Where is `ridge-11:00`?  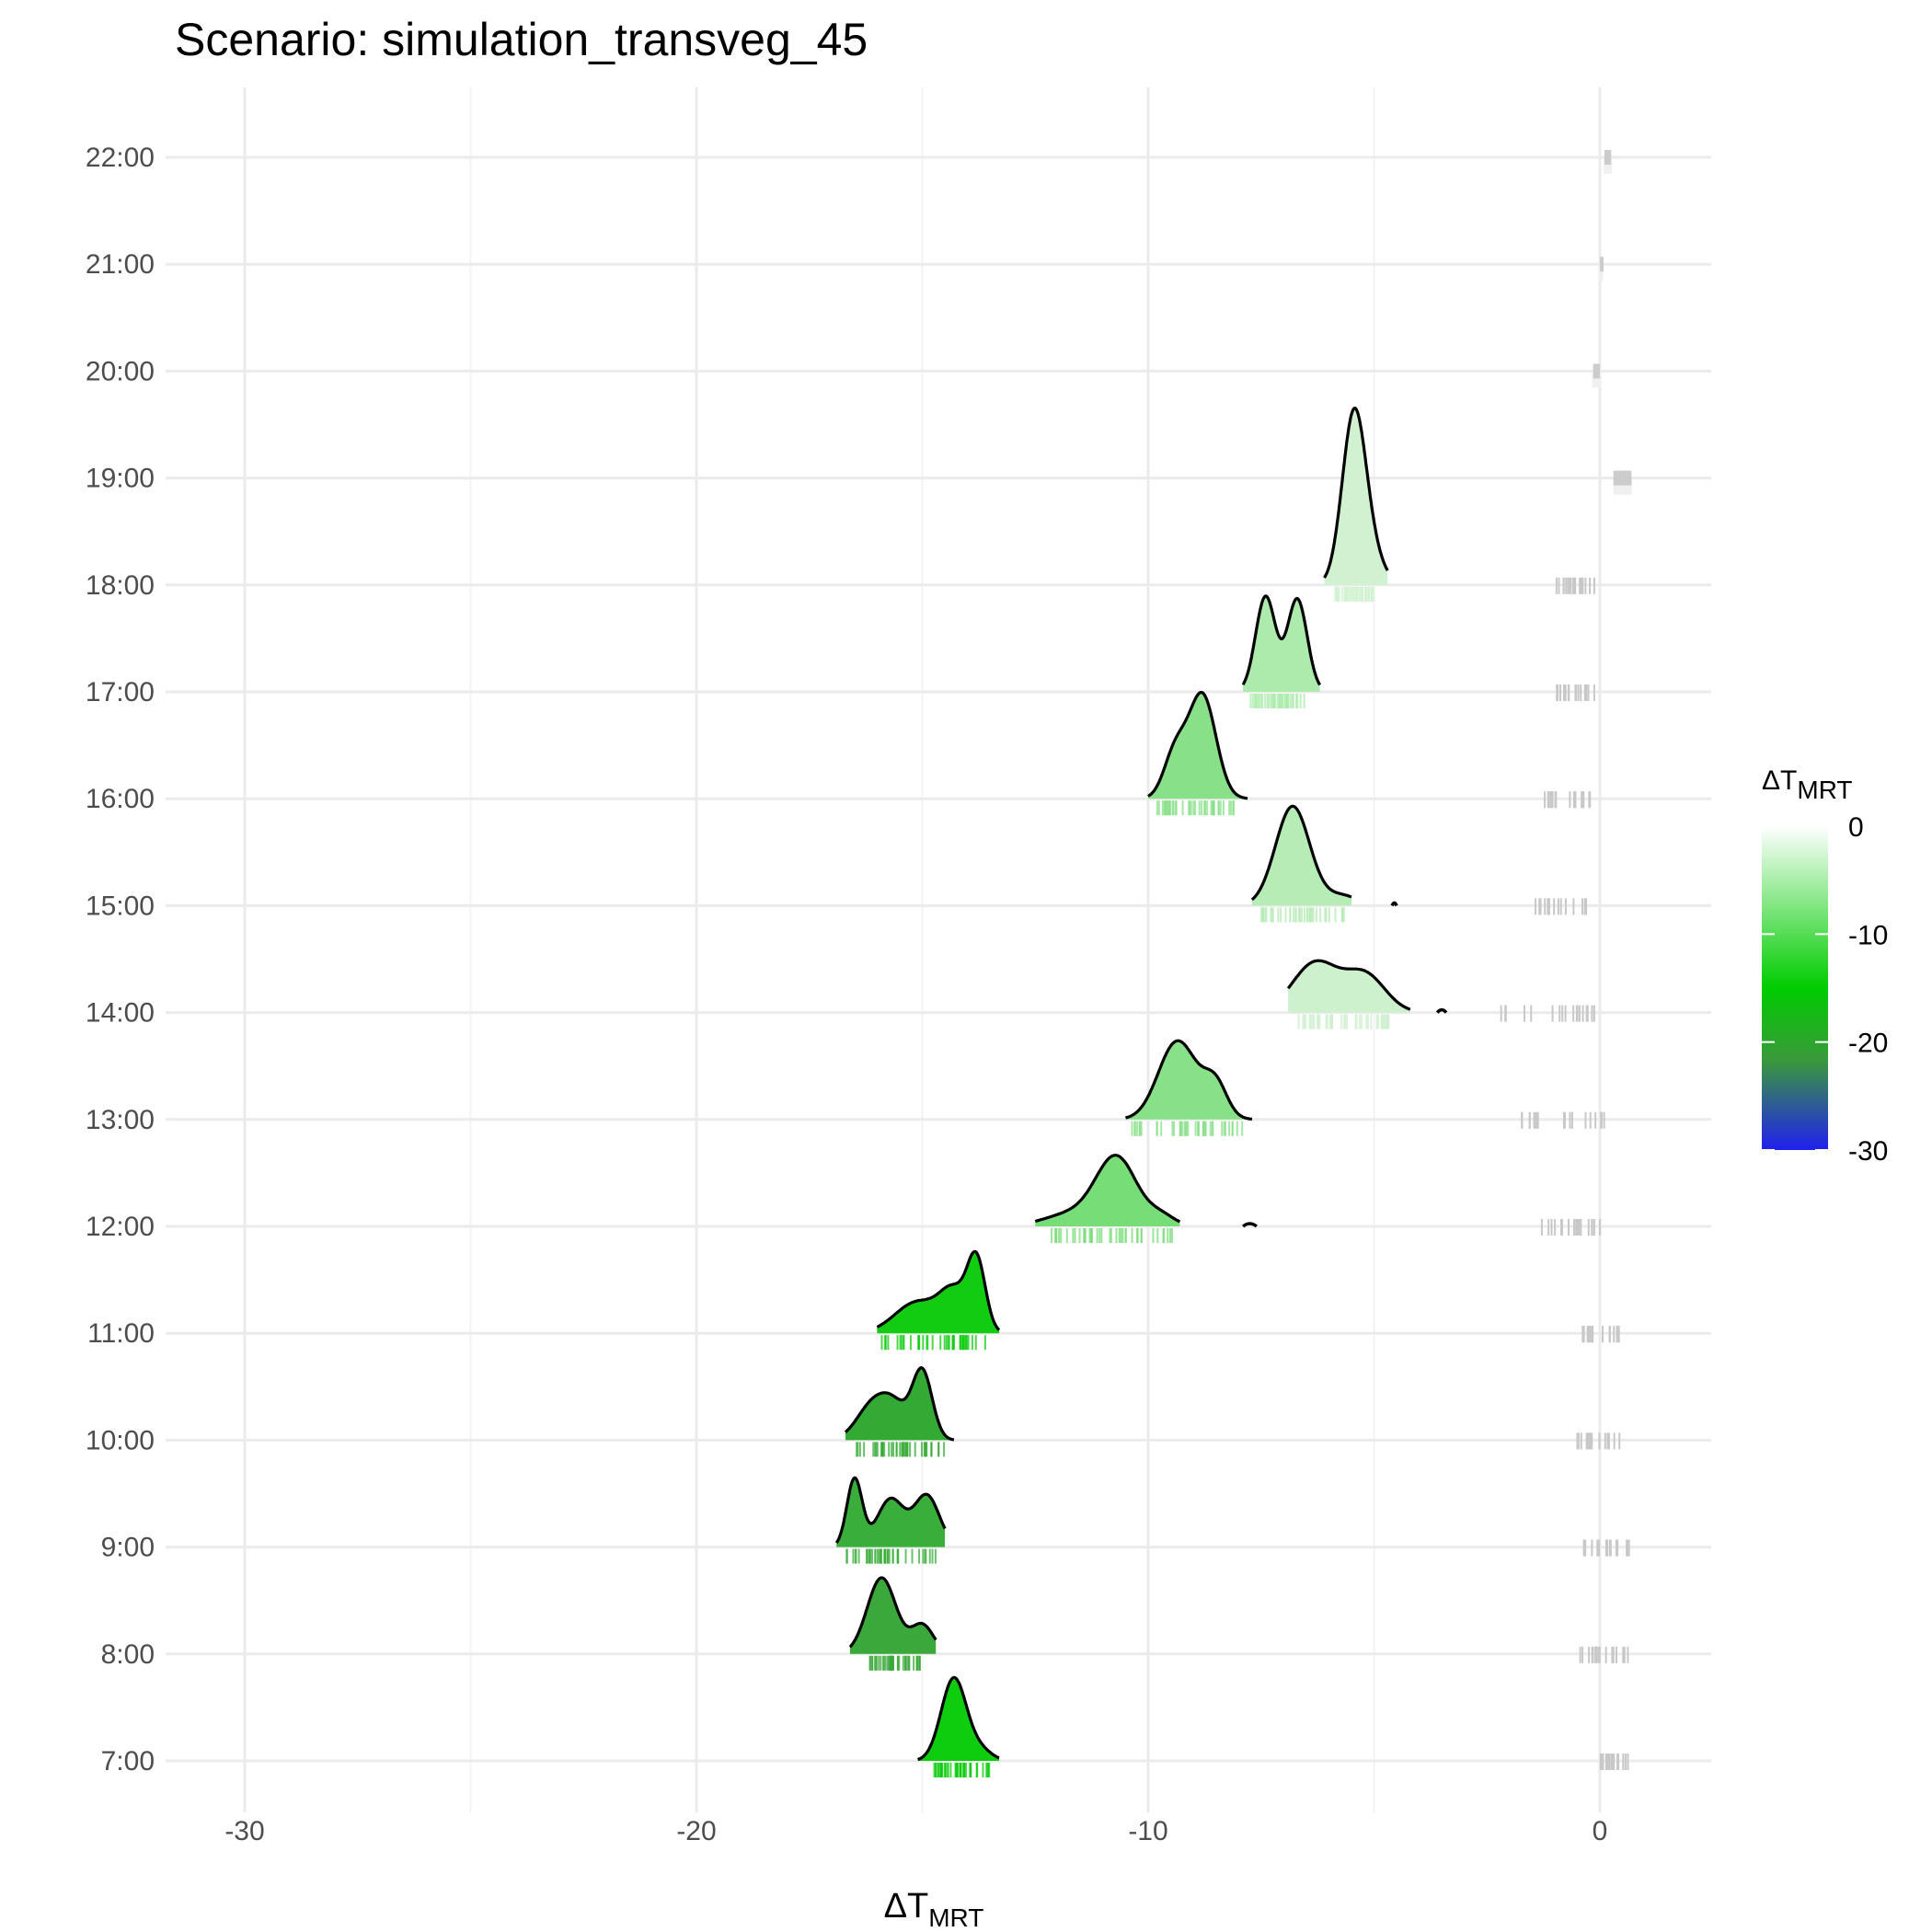
ridge-11:00 is located at coordinates (938, 1300).